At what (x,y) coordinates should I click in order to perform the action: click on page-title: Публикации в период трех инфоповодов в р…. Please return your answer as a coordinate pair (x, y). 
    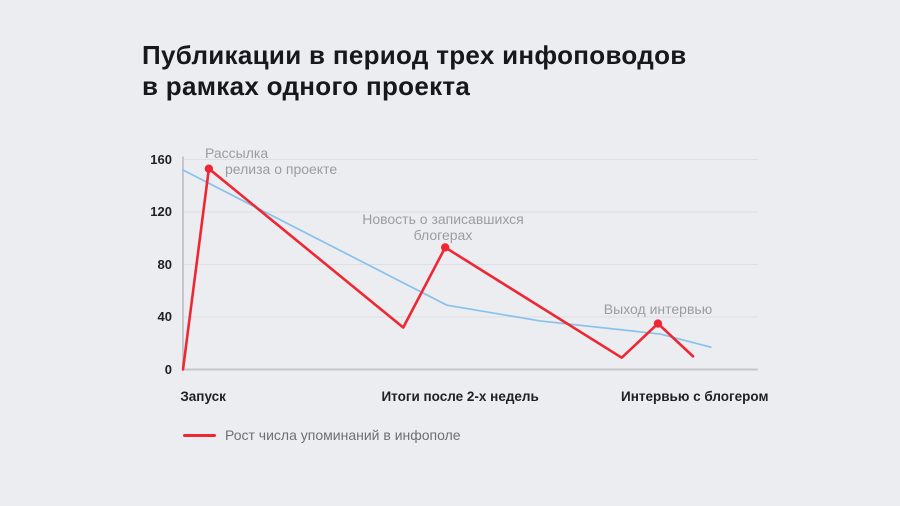
    Looking at the image, I should click on (414, 71).